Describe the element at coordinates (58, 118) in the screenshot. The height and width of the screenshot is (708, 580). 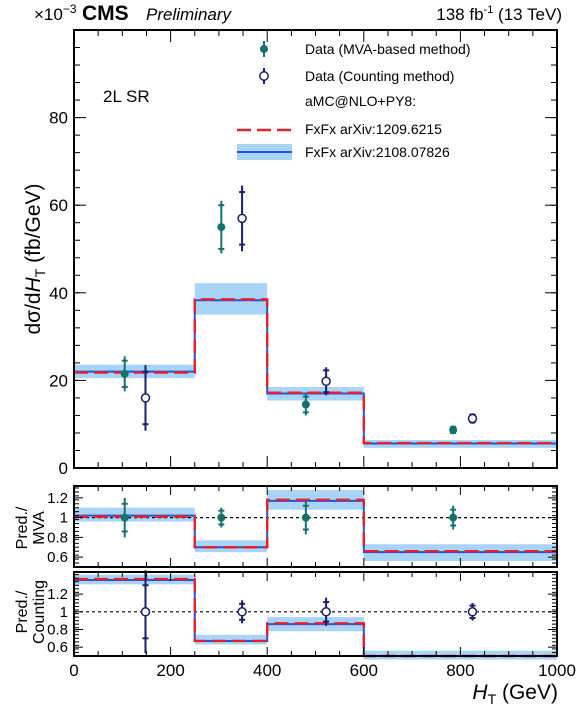
I see `y-tick-label: 80` at that location.